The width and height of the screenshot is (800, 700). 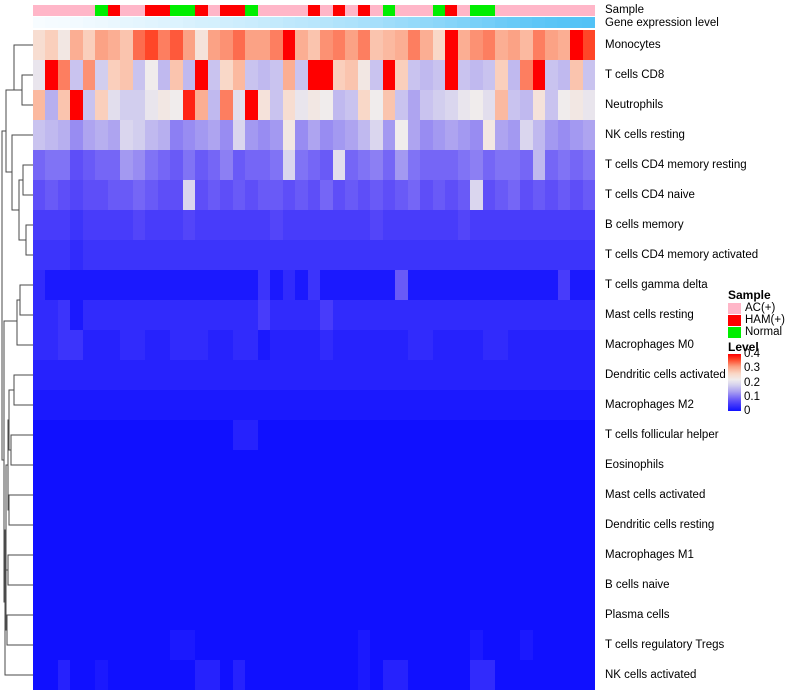 I want to click on row-label: NK cells activated, so click(x=651, y=675).